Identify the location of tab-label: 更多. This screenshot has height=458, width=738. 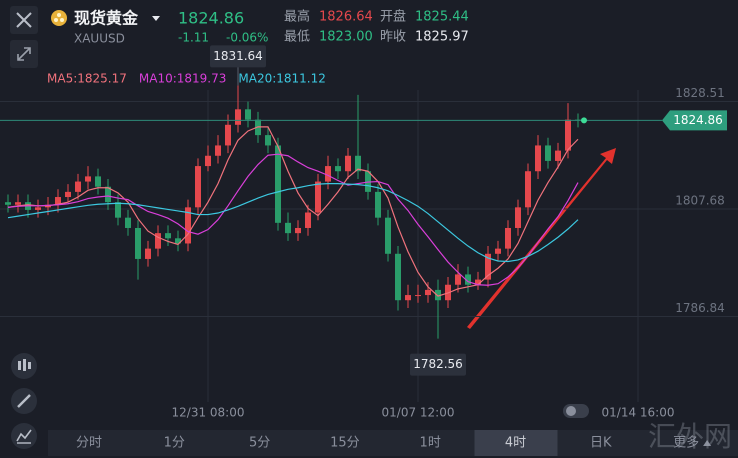
(686, 443).